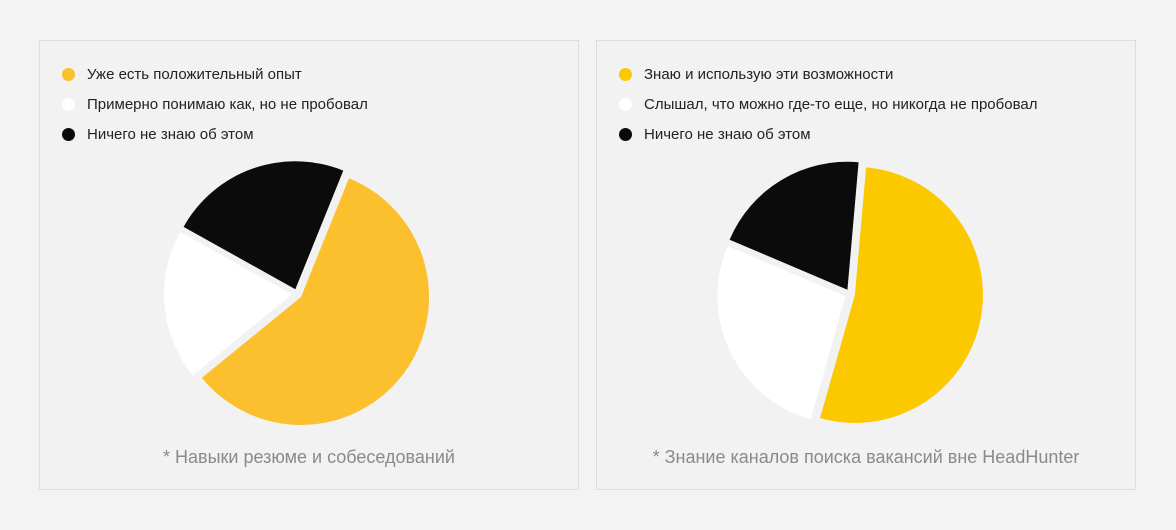 The height and width of the screenshot is (530, 1176). I want to click on chart-caption: * Навыки резюме и собеседований, so click(309, 457).